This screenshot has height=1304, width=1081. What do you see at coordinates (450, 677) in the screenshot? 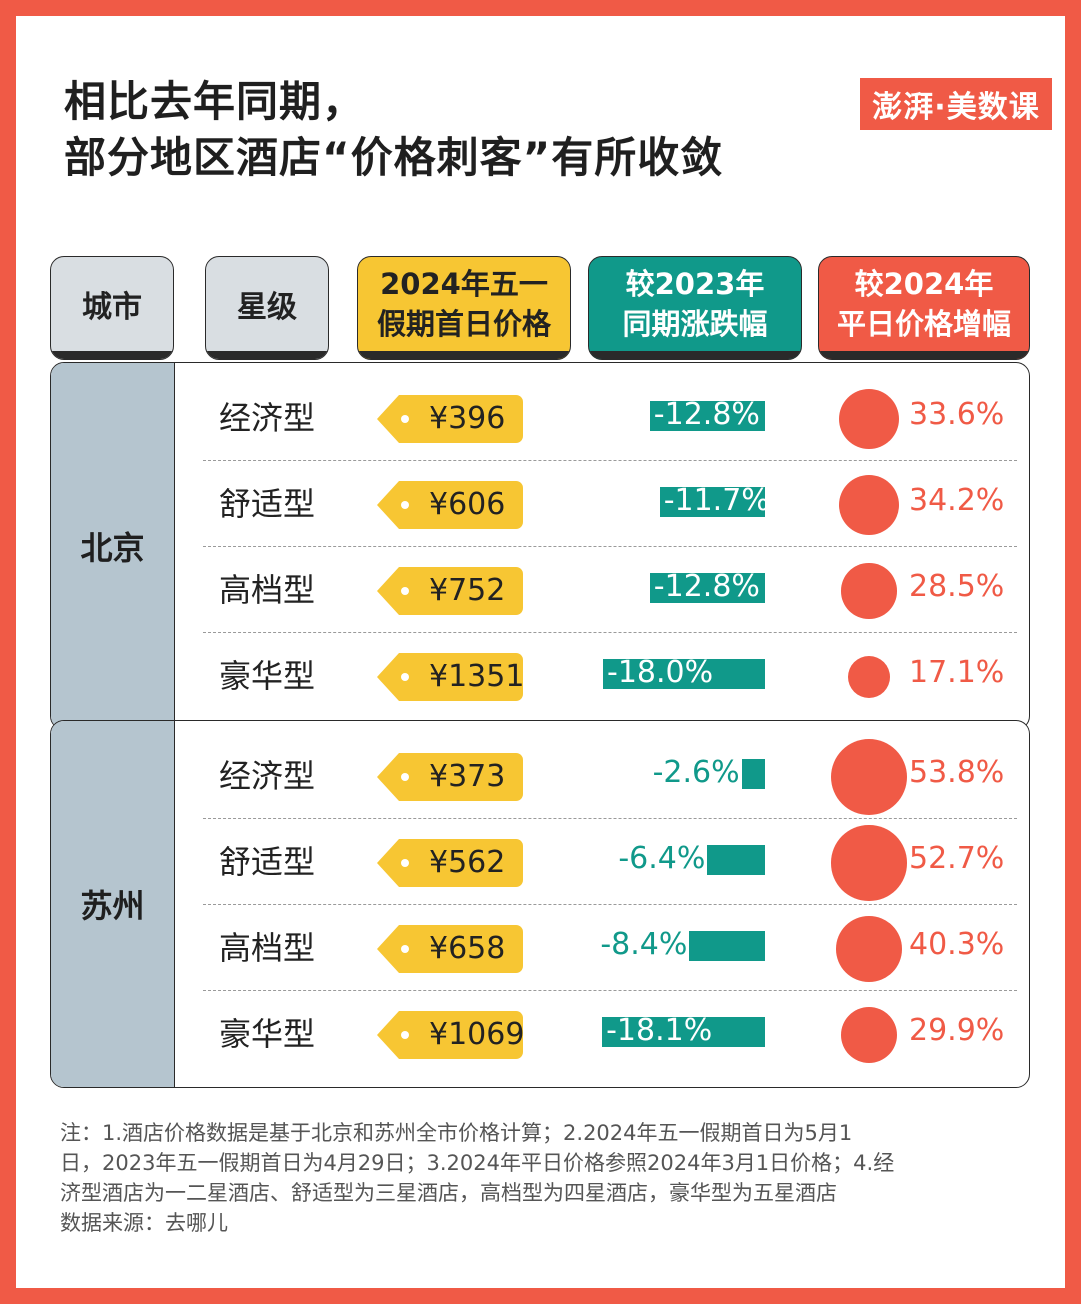
I see `price-tag: ¥1351` at bounding box center [450, 677].